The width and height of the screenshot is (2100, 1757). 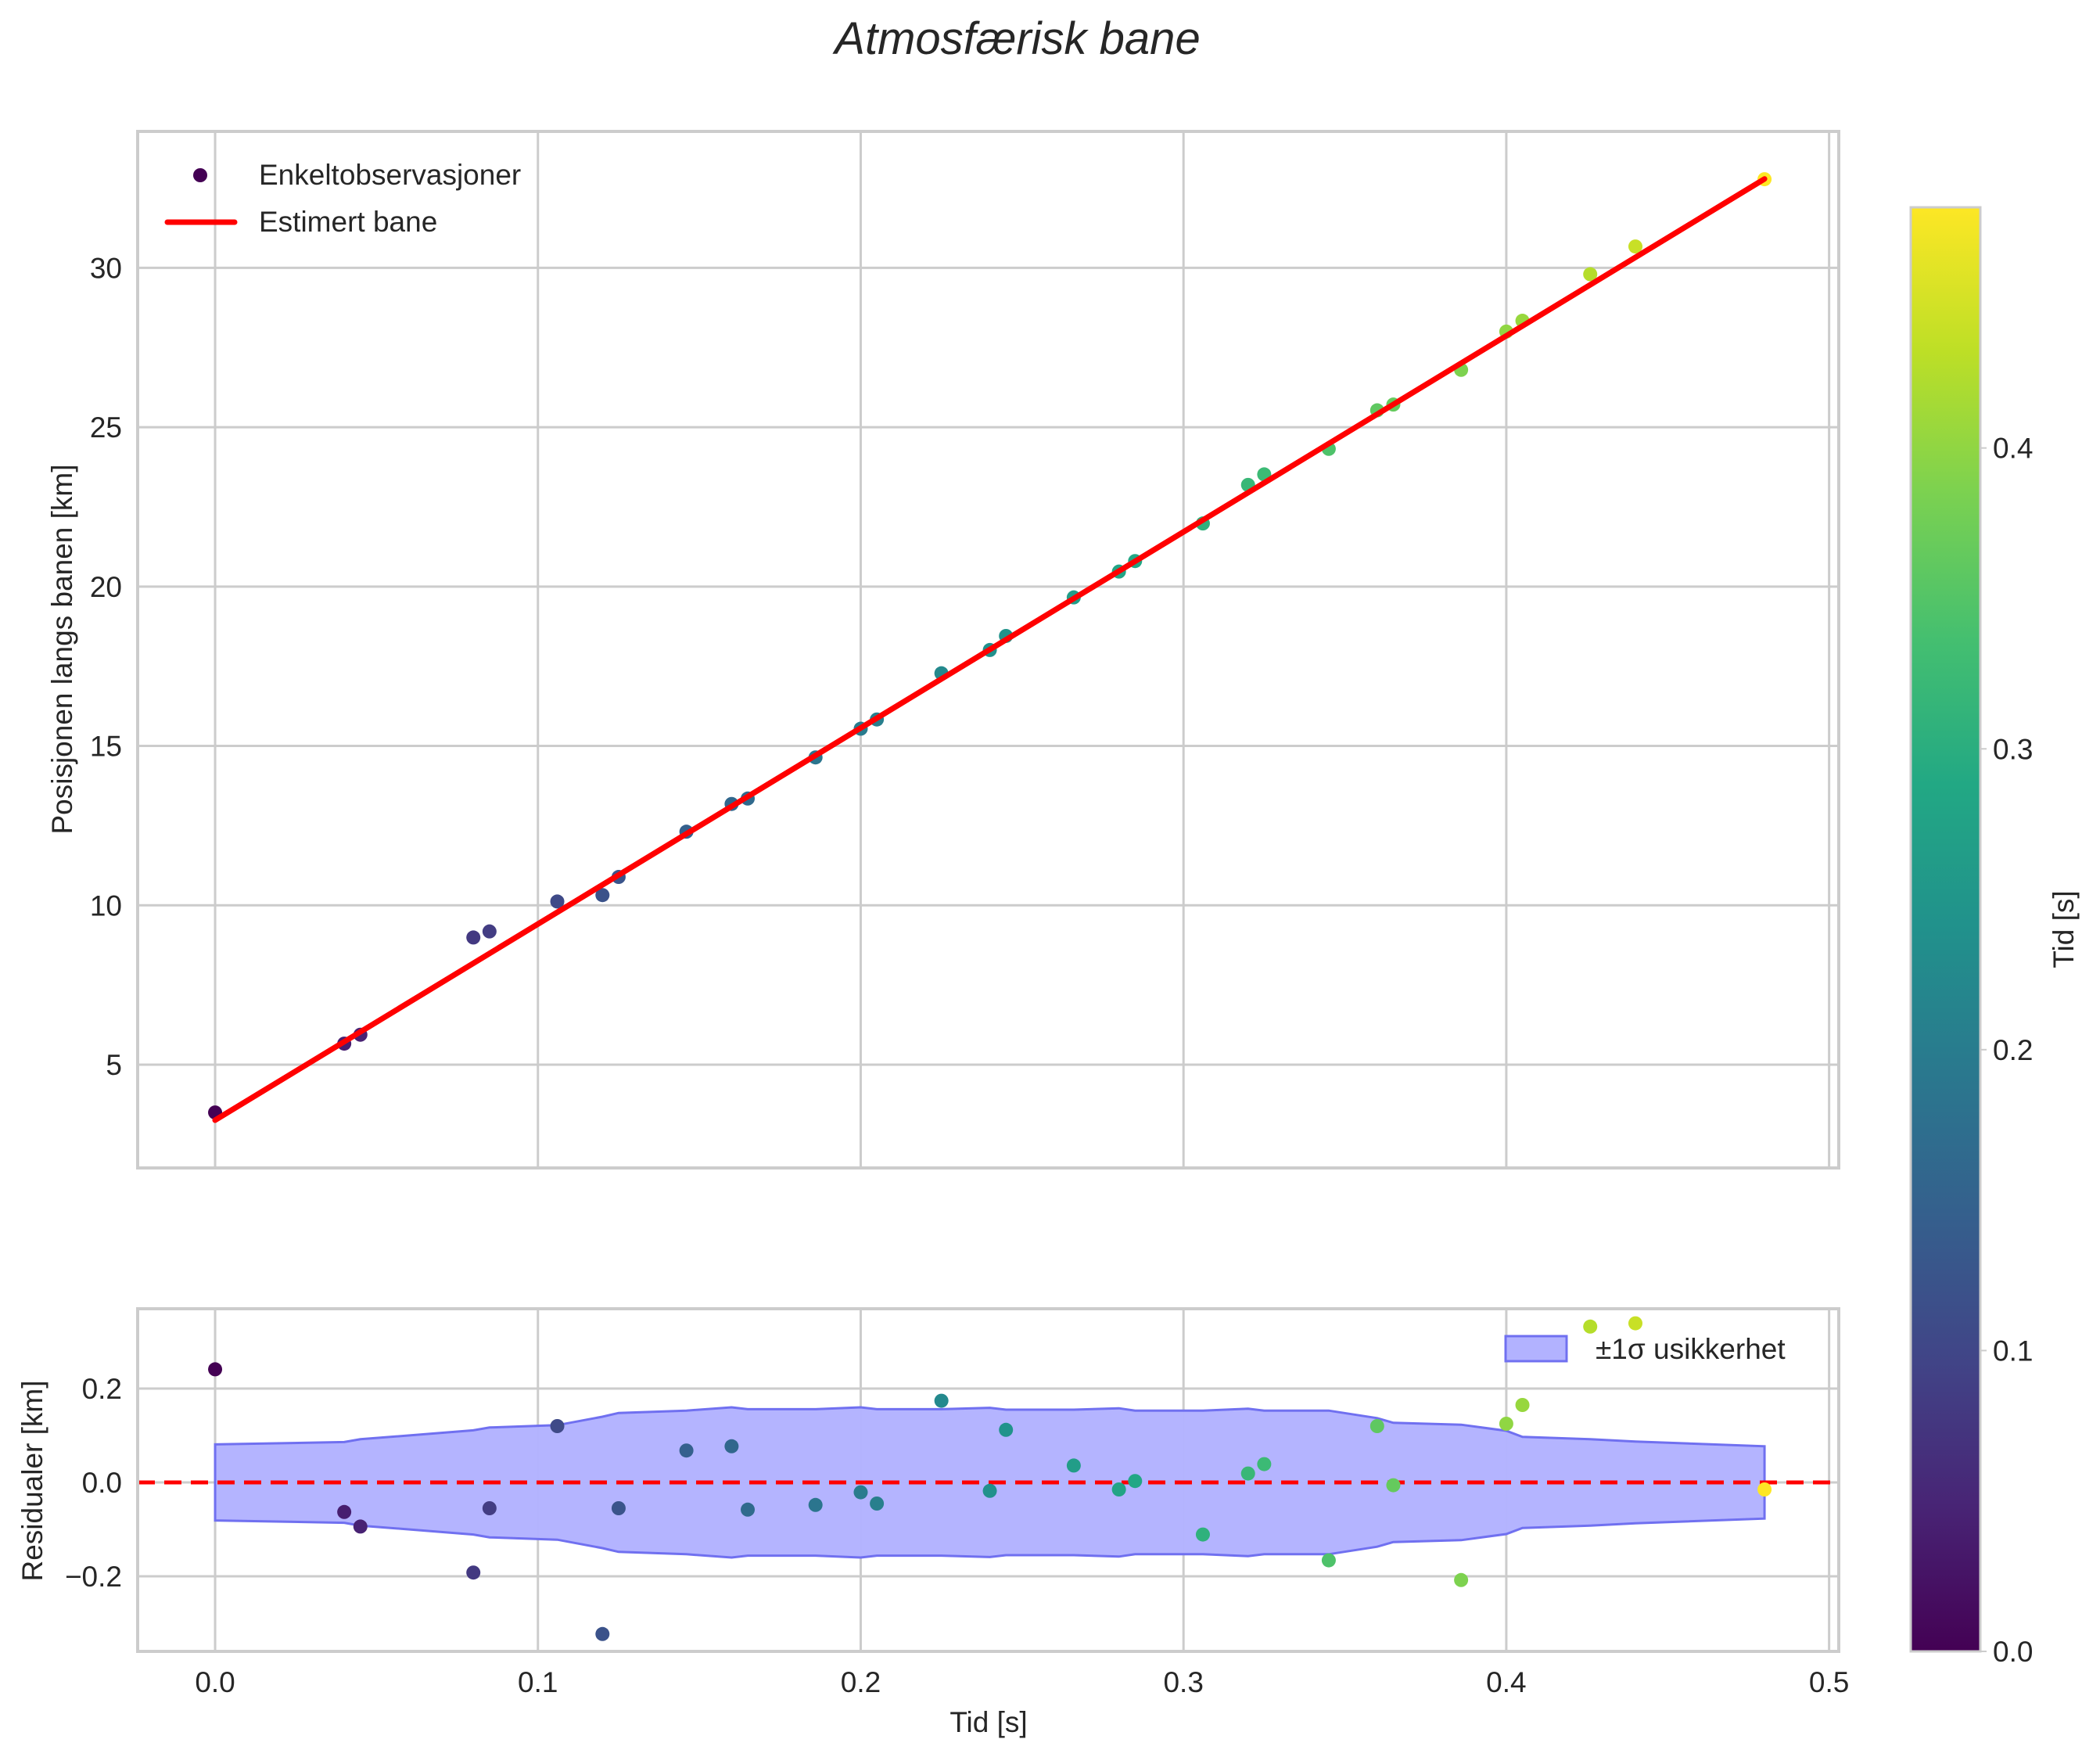 I want to click on y-tick-label: 20, so click(x=106, y=587).